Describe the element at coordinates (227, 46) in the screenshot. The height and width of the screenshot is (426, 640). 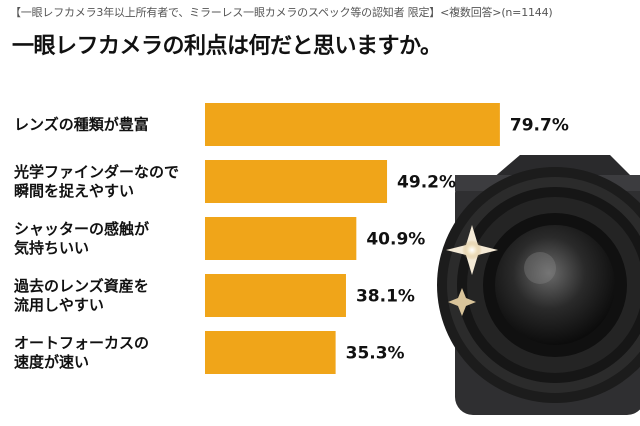
I see `chart-title: 一眼レフカメラの利点は何だと思いますか。` at that location.